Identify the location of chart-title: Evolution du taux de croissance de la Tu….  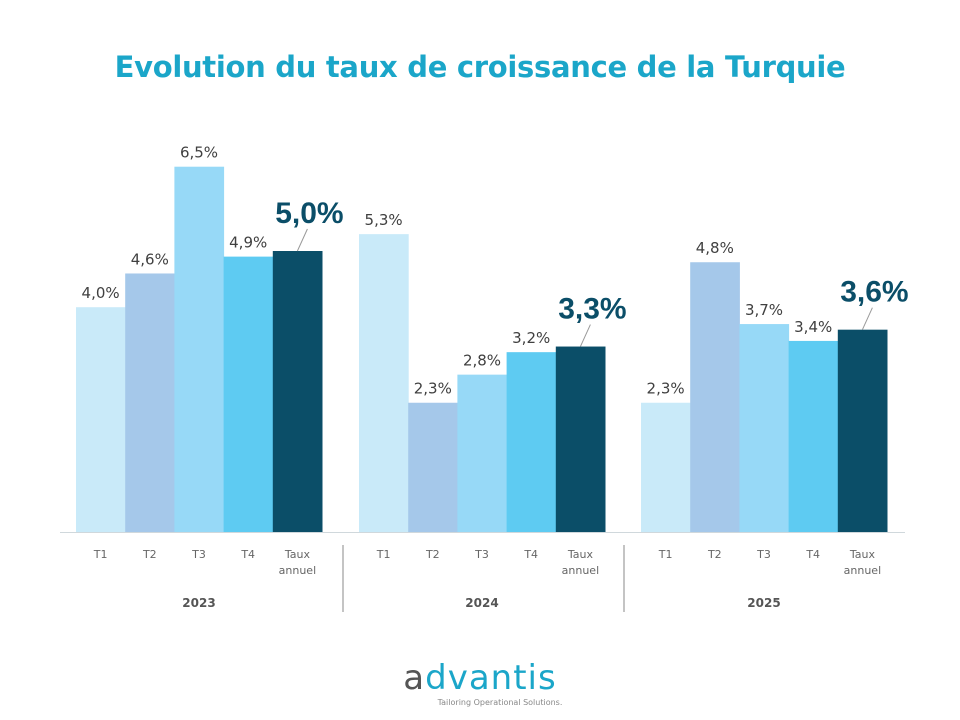
(480, 67).